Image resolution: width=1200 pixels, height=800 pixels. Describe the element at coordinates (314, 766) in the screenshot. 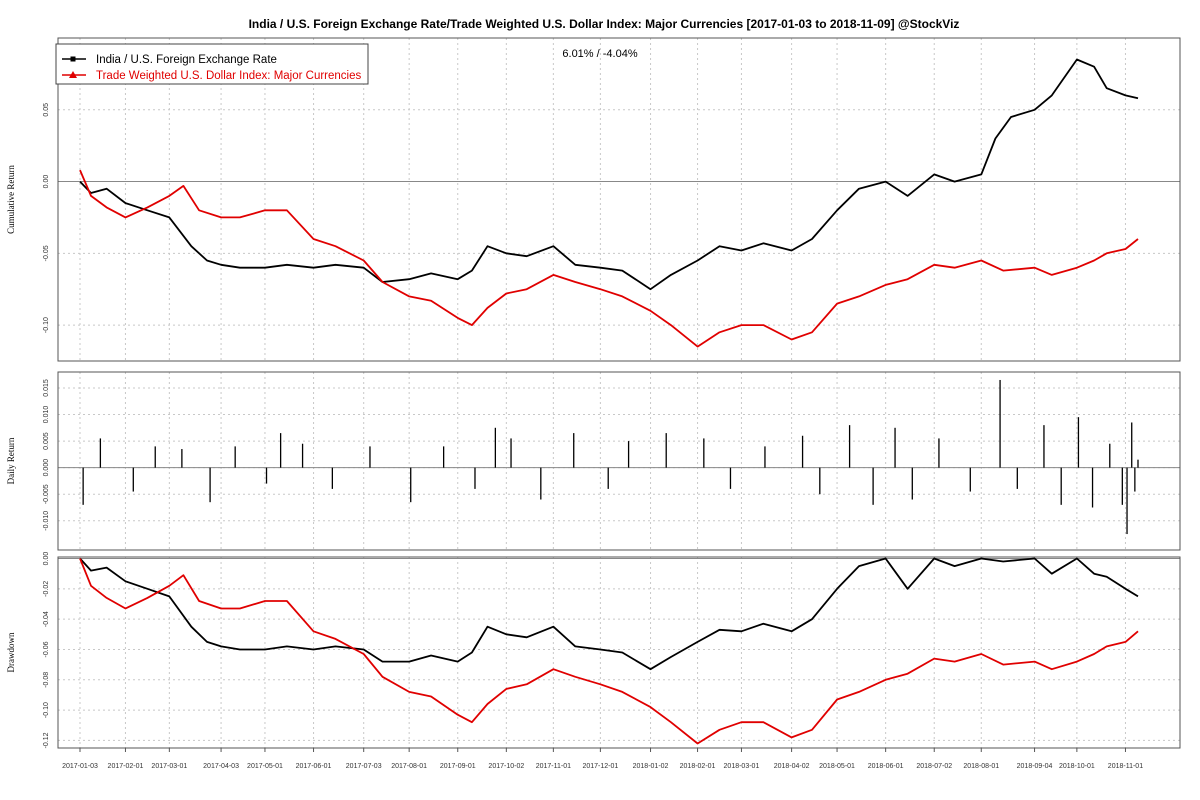

I see `x-tick-label: 2017-06-01` at that location.